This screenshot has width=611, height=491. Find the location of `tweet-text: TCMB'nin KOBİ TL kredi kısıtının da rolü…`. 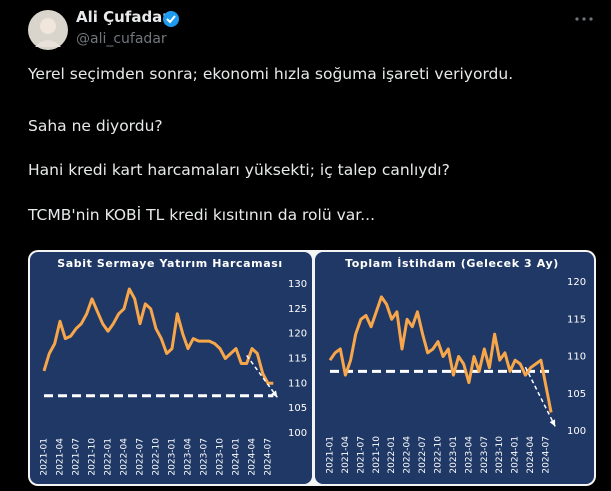

tweet-text: TCMB'nin KOBİ TL kredi kısıtının da rolü… is located at coordinates (201, 215).